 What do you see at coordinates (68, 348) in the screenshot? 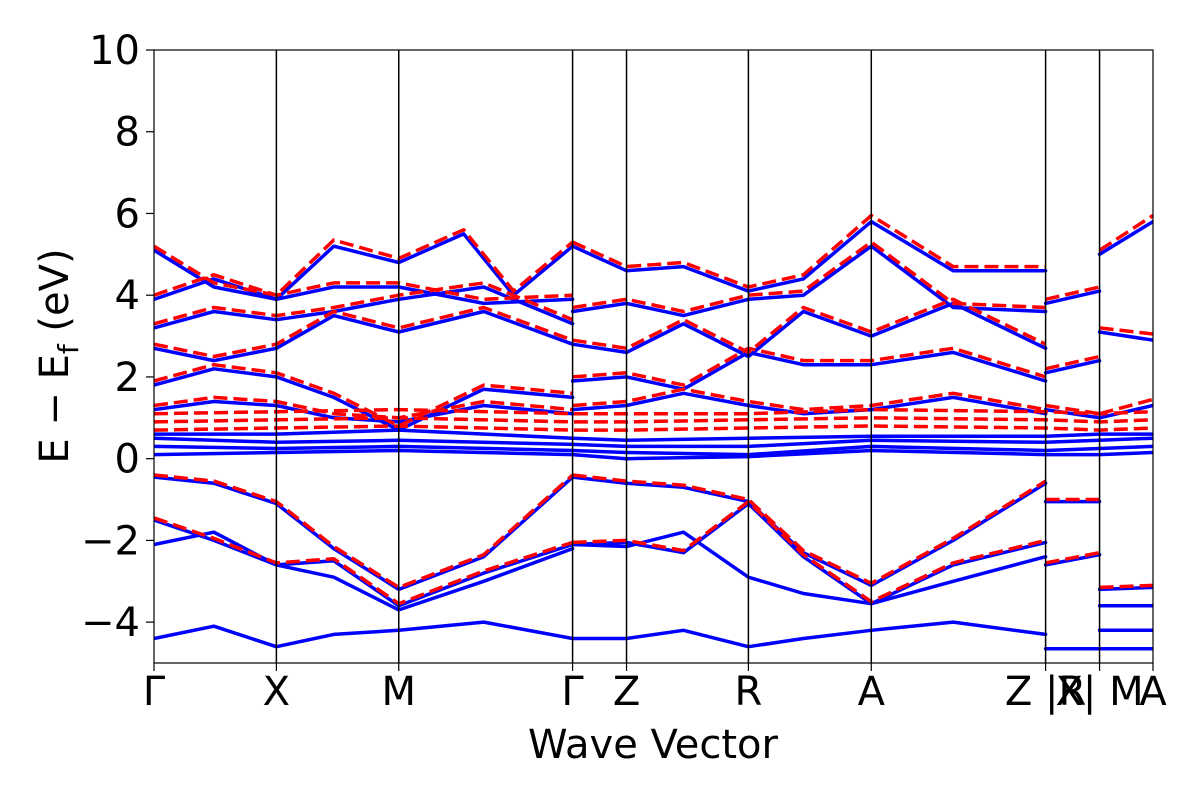
I see `y-axis-title-subscript: f` at bounding box center [68, 348].